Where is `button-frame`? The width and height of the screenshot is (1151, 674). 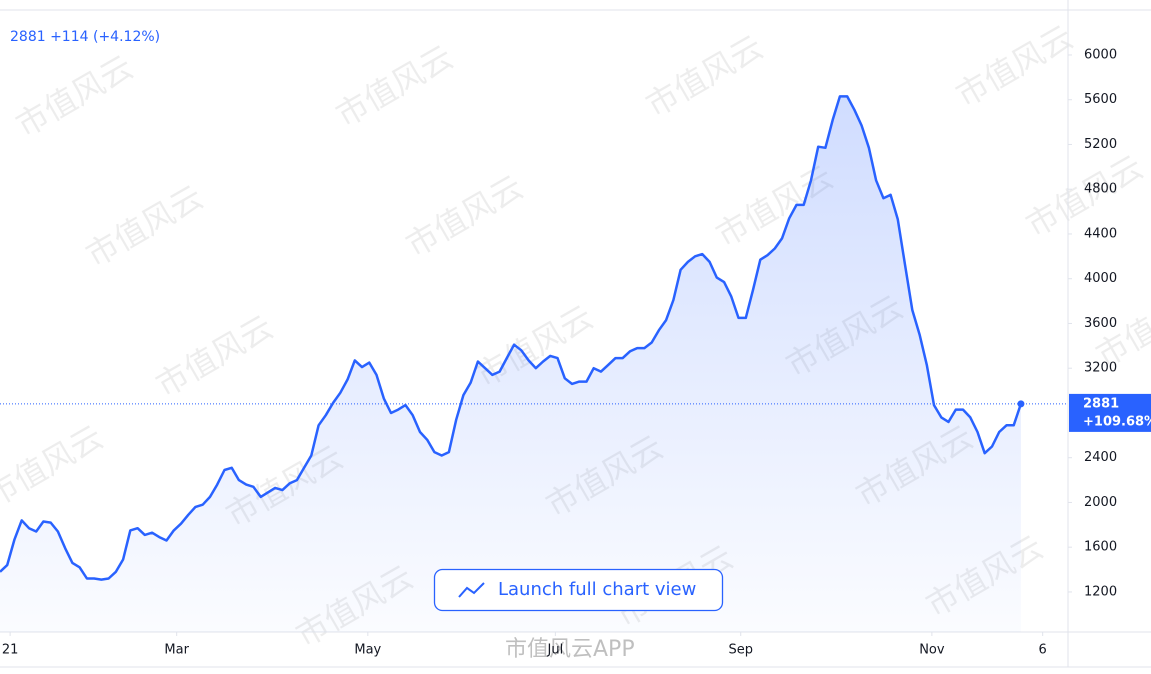
button-frame is located at coordinates (578, 590).